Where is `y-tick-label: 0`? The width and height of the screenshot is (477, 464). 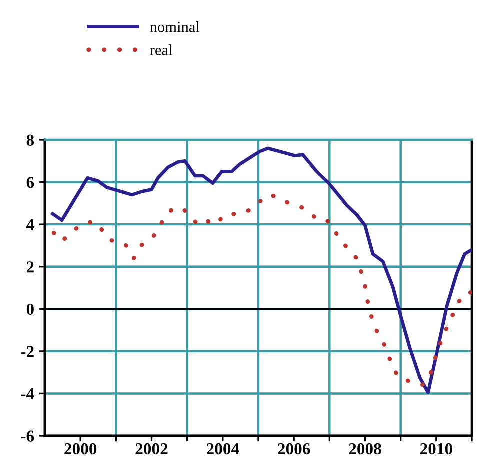
y-tick-label: 0 is located at coordinates (30, 310).